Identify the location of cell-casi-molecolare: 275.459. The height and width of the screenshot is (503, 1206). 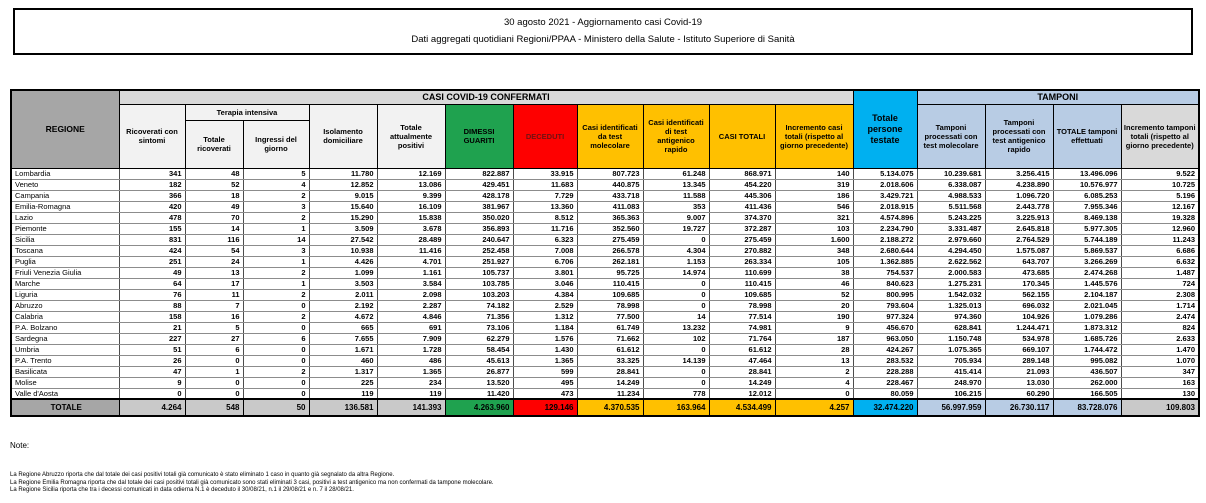
(610, 239).